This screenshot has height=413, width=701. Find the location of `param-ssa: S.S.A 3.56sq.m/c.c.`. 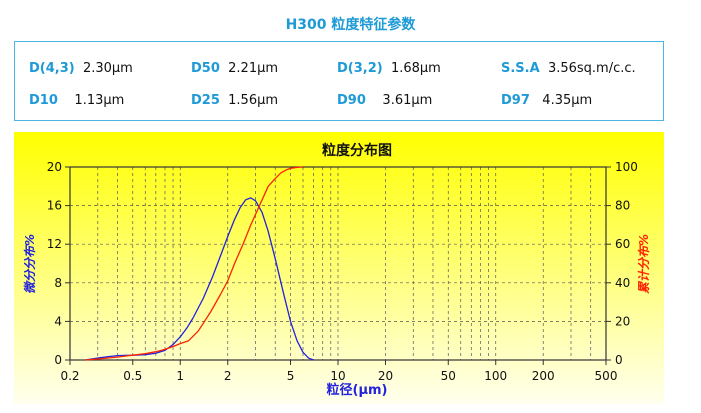

param-ssa: S.S.A 3.56sq.m/c.c. is located at coordinates (568, 68).